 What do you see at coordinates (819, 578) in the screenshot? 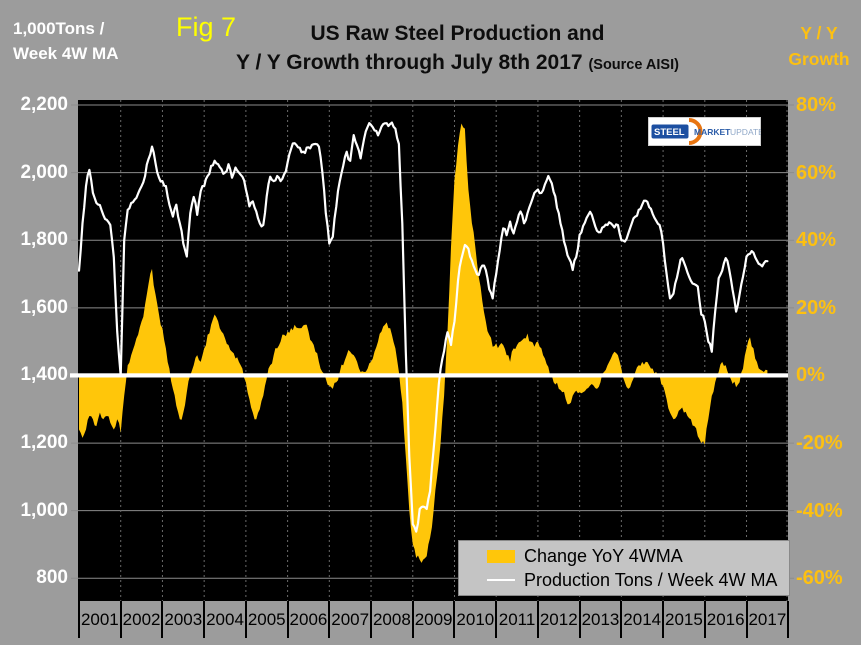
I see `right-axis-tick-label: -60%` at bounding box center [819, 578].